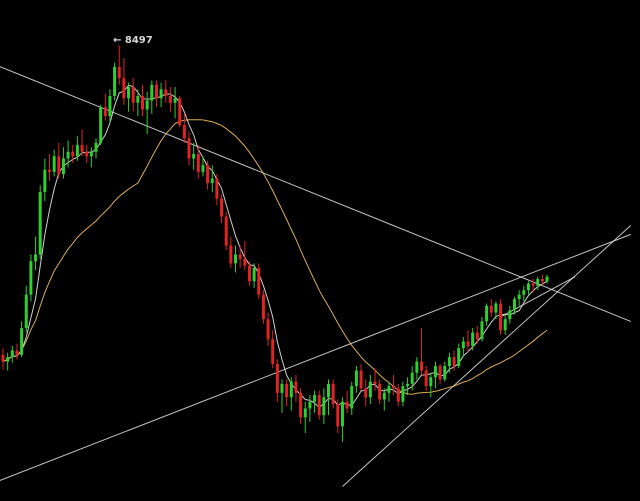 Image resolution: width=640 pixels, height=501 pixels. Describe the element at coordinates (138, 40) in the screenshot. I see `peak-price-label: 8497` at that location.